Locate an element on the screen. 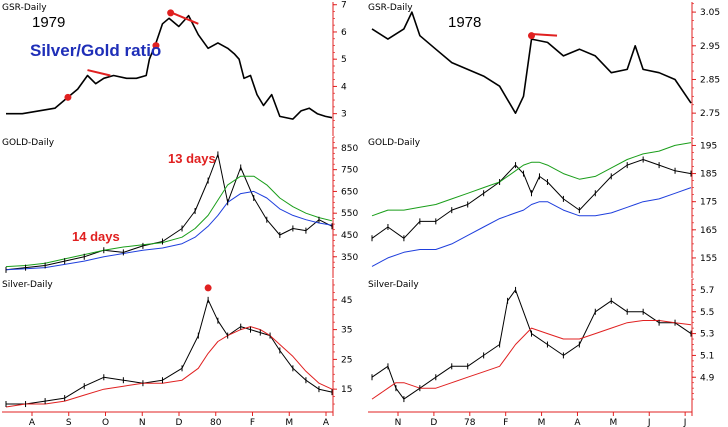 This screenshot has width=728, height=427. series-line-right-bottom-price is located at coordinates (531, 344).